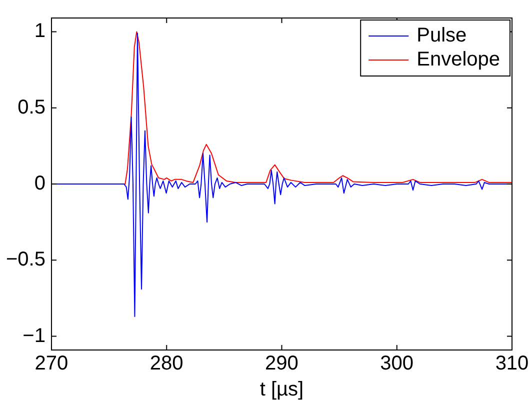 The image size is (532, 404). Describe the element at coordinates (40, 31) in the screenshot. I see `y-tick-label: 1` at that location.